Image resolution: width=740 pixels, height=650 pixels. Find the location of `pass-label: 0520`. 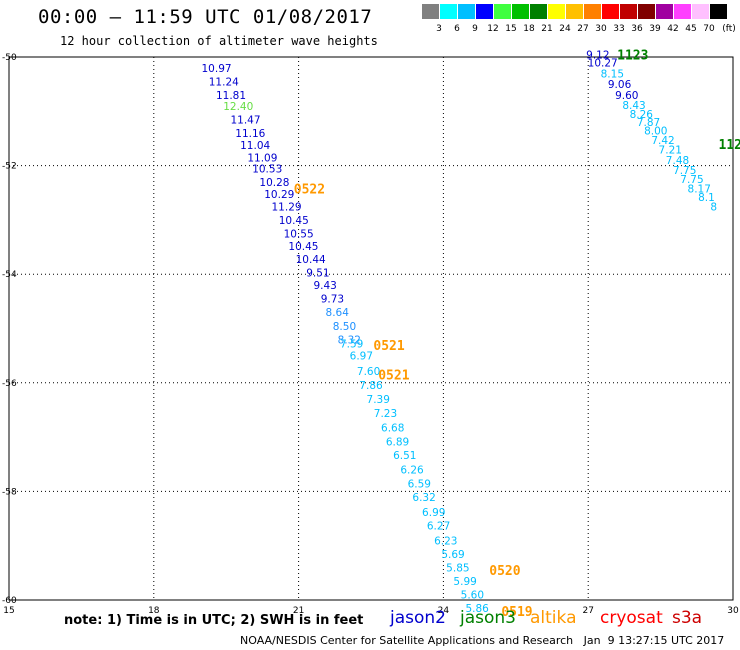

pass-label: 0520 is located at coordinates (504, 571).